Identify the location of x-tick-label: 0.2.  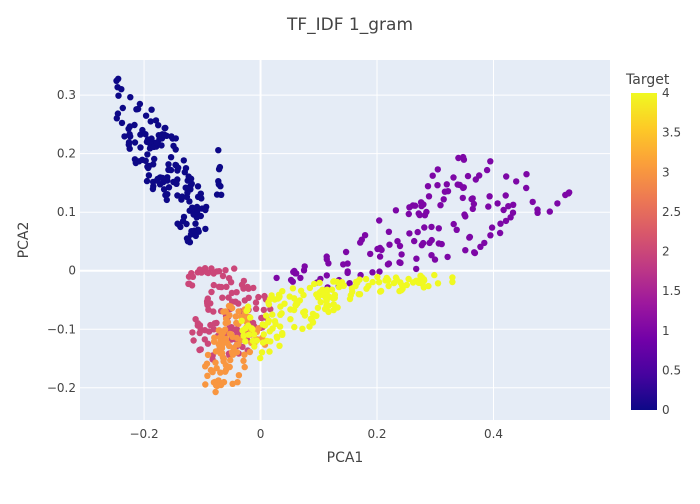
(376, 434).